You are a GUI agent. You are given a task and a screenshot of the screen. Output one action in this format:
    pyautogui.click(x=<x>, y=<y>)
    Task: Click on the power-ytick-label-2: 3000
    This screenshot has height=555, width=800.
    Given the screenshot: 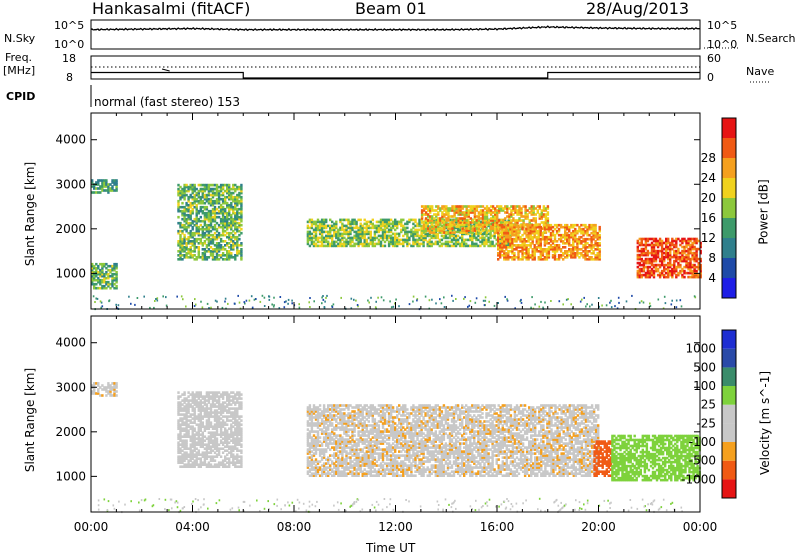 What is the action you would take?
    pyautogui.click(x=70, y=184)
    